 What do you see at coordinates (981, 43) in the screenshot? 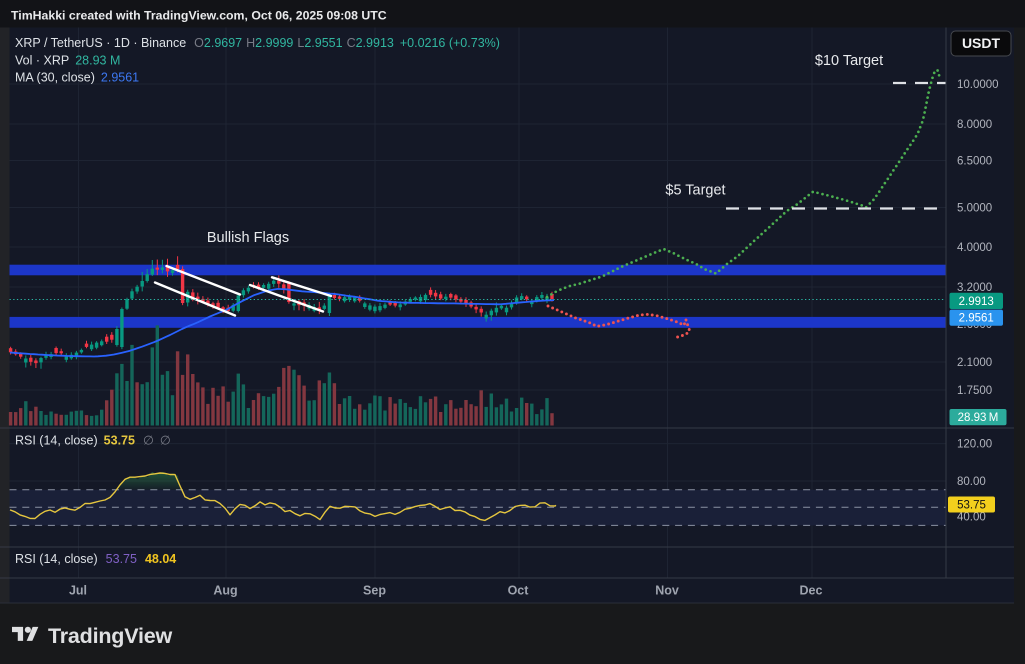
I see `svg-text: USDT` at bounding box center [981, 43].